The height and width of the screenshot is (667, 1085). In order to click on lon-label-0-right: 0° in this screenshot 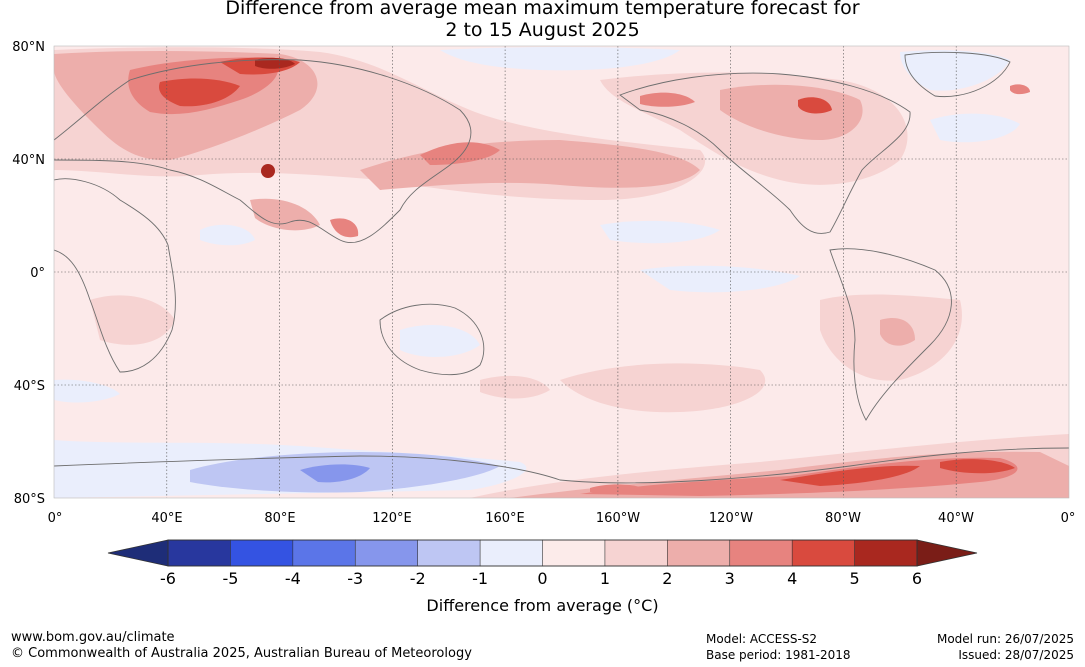, I will do `click(1068, 518)`.